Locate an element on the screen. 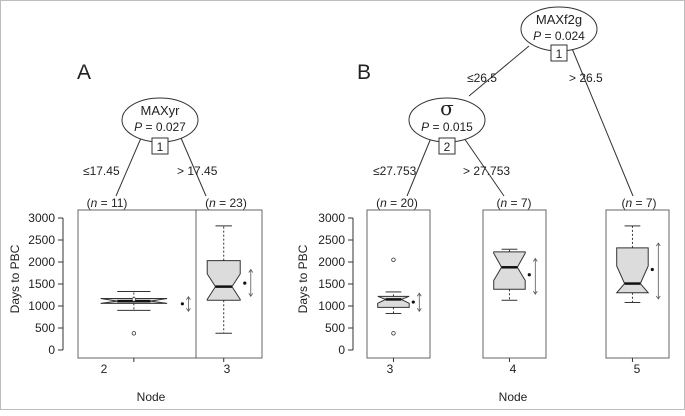 This screenshot has height=416, width=685. edge-label-root-right: > 26.5 is located at coordinates (586, 78).